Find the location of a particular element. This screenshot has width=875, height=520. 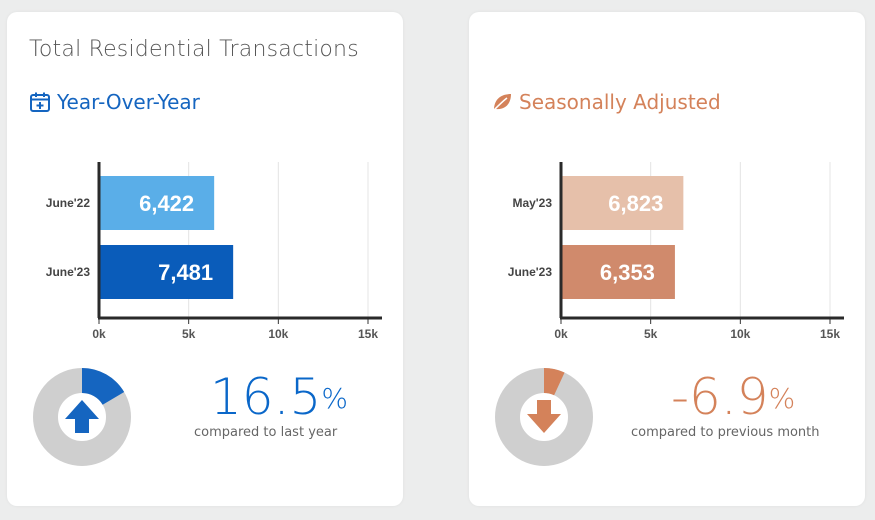

seasonally-adjusted-bar-chart: 0k 5k 10k 15k May'23 6,823 June'23 6,353 is located at coordinates (676, 251).